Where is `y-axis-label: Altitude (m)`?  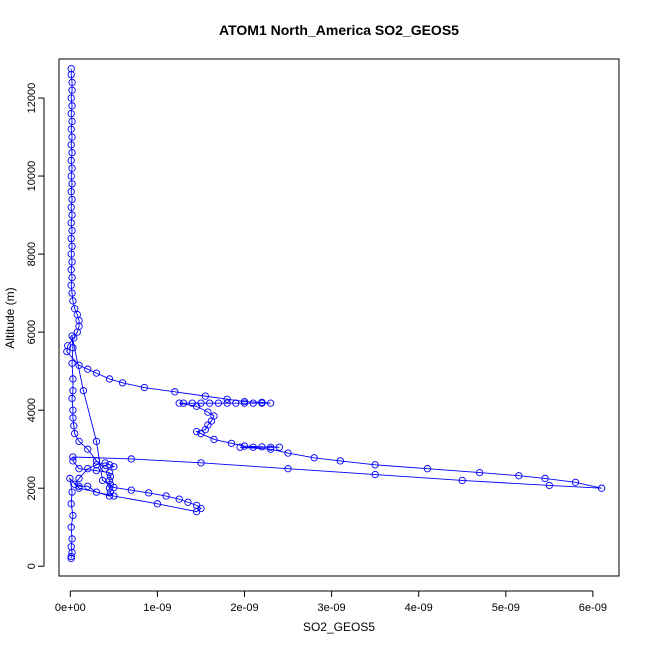 y-axis-label: Altitude (m) is located at coordinates (10, 317).